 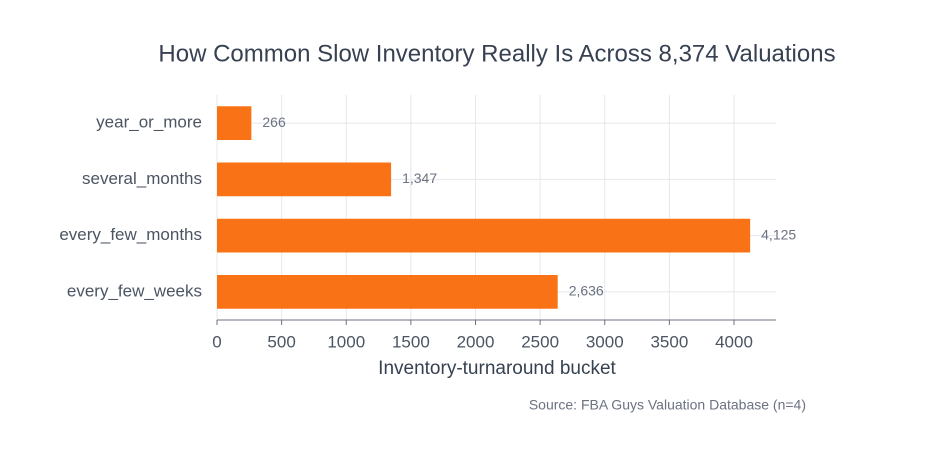 I want to click on x-tick-label: 500, so click(x=281, y=341).